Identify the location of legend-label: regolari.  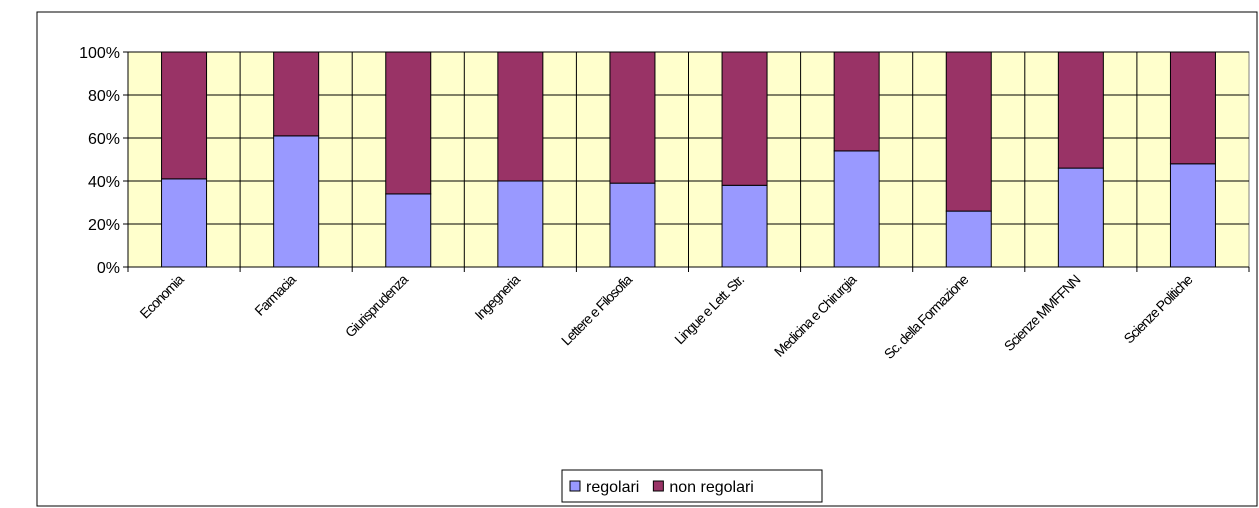
(612, 487).